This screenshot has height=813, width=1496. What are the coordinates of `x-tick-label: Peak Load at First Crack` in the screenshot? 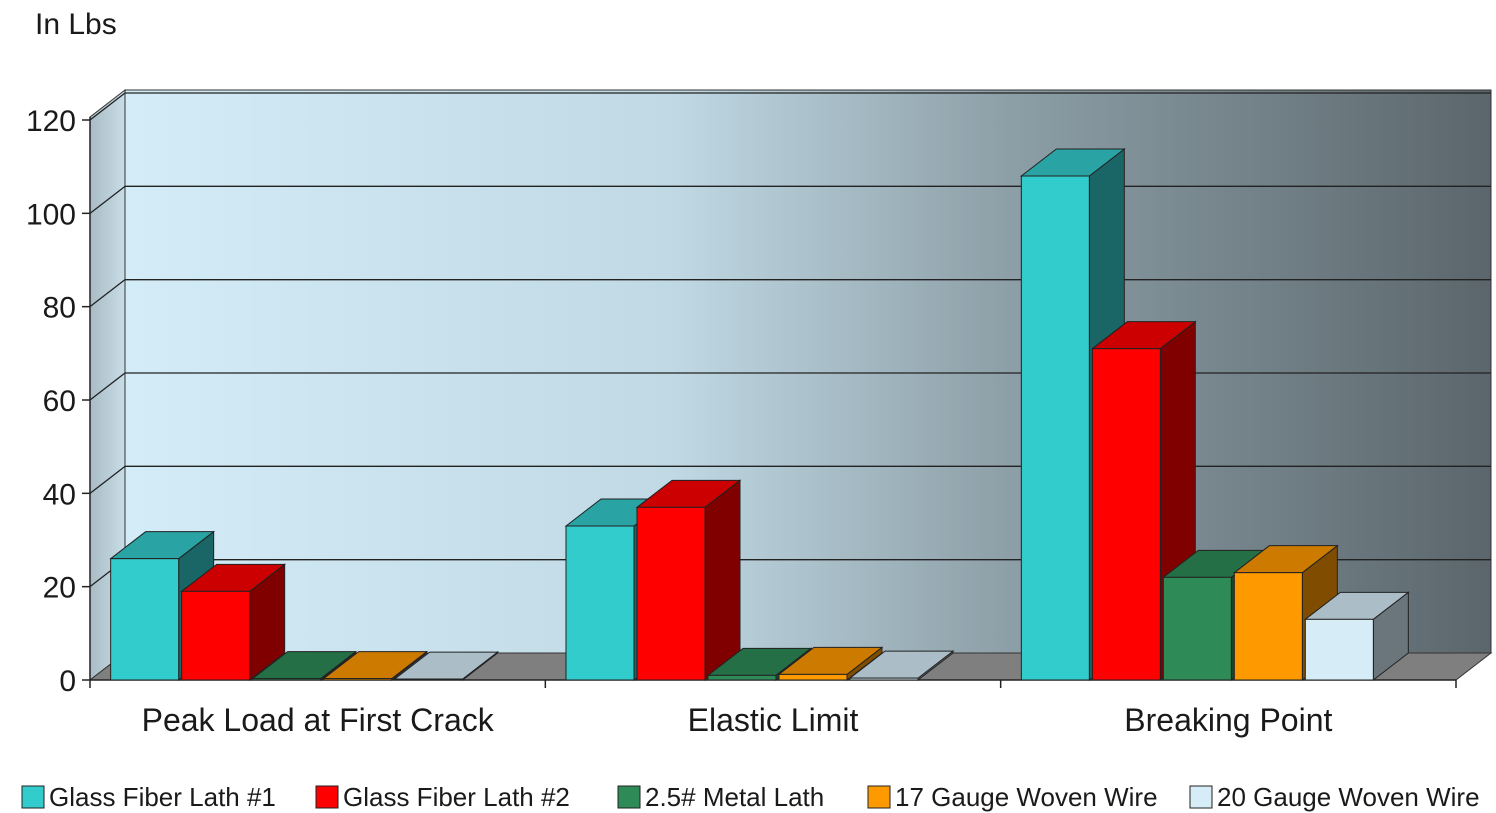 It's located at (318, 720).